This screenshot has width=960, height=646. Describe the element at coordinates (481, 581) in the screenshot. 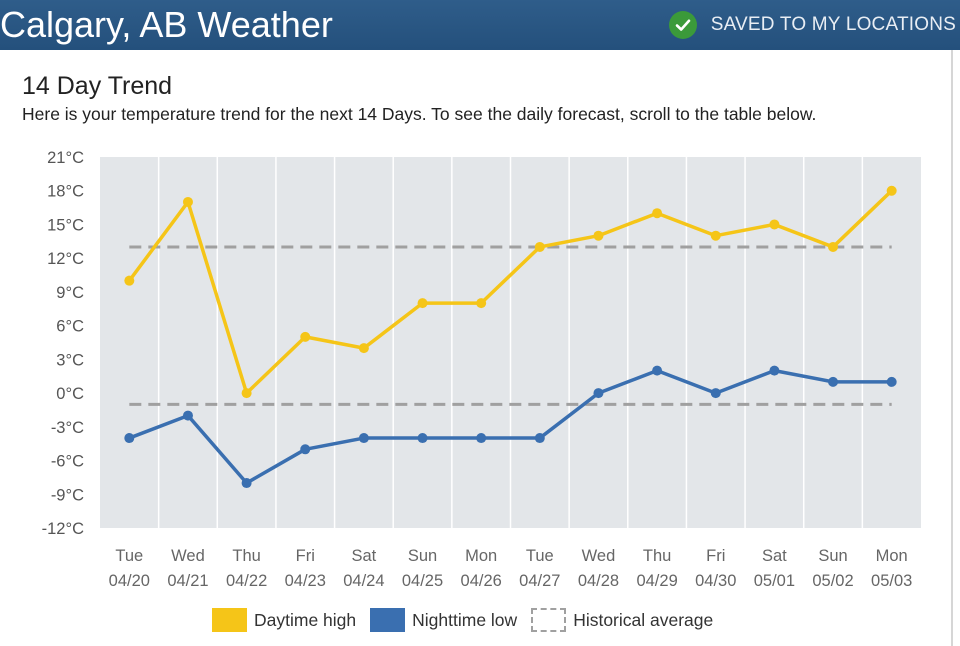

I see `x-tick-date: 04/26` at that location.